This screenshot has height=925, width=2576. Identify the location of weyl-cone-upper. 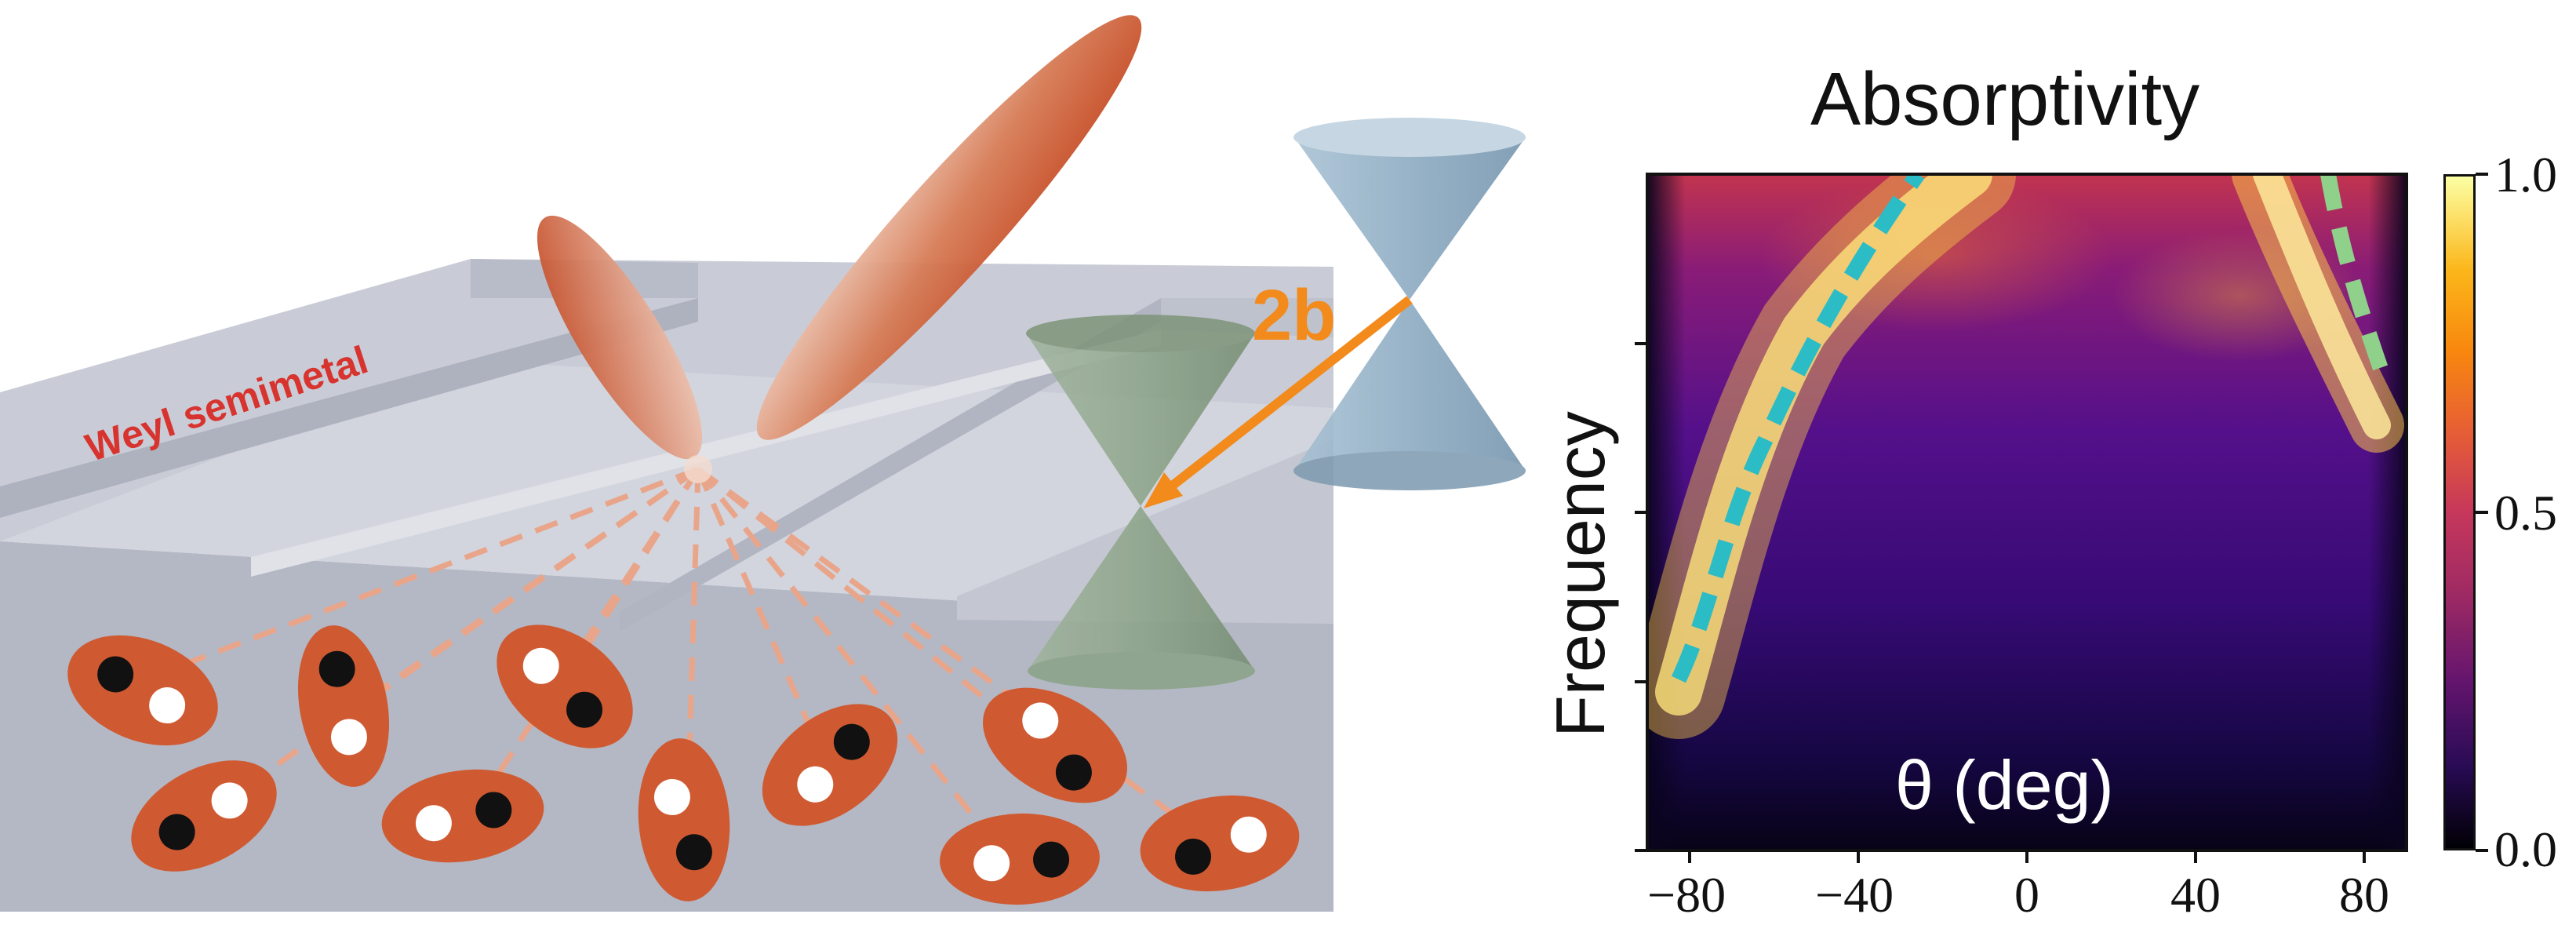
(1409, 304).